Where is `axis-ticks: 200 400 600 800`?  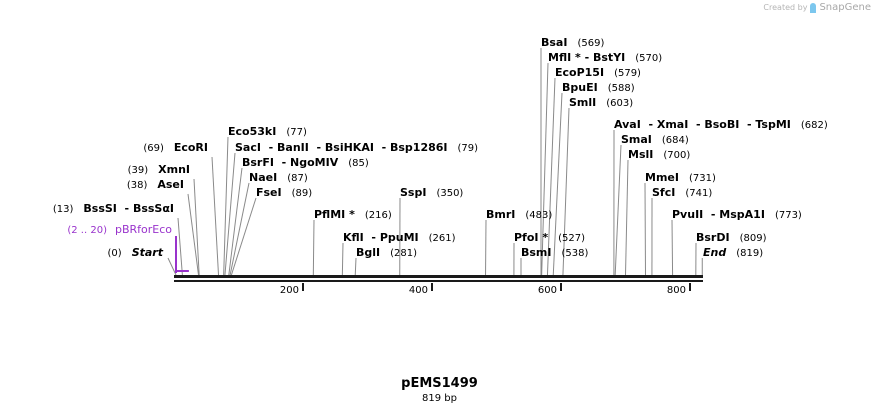
axis-ticks: 200 400 600 800 is located at coordinates (485, 289).